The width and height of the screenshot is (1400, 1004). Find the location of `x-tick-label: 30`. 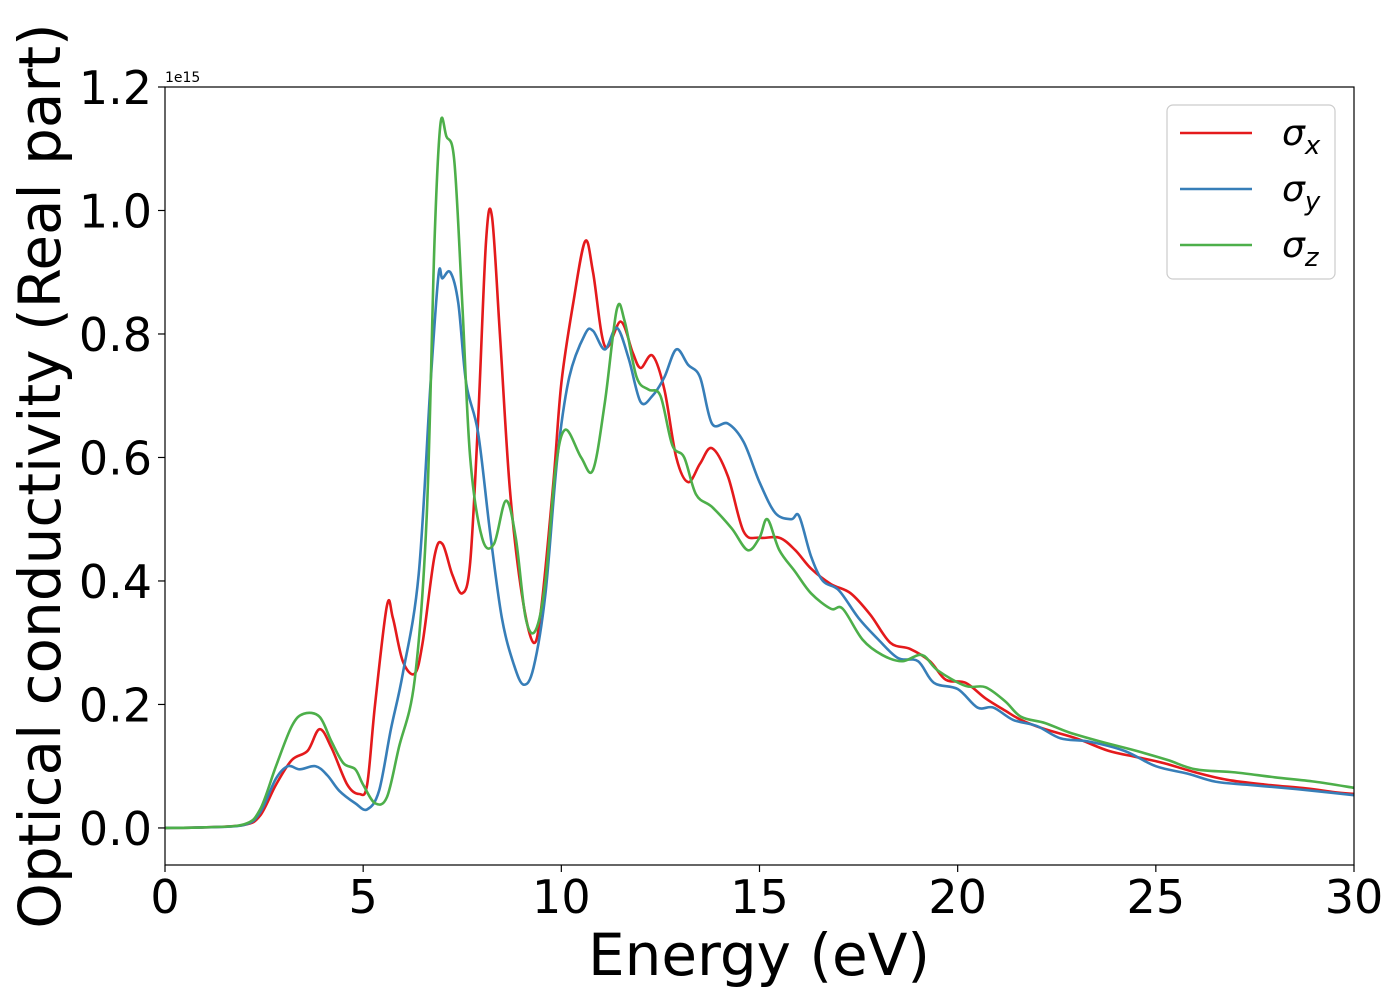

x-tick-label: 30 is located at coordinates (1354, 897).